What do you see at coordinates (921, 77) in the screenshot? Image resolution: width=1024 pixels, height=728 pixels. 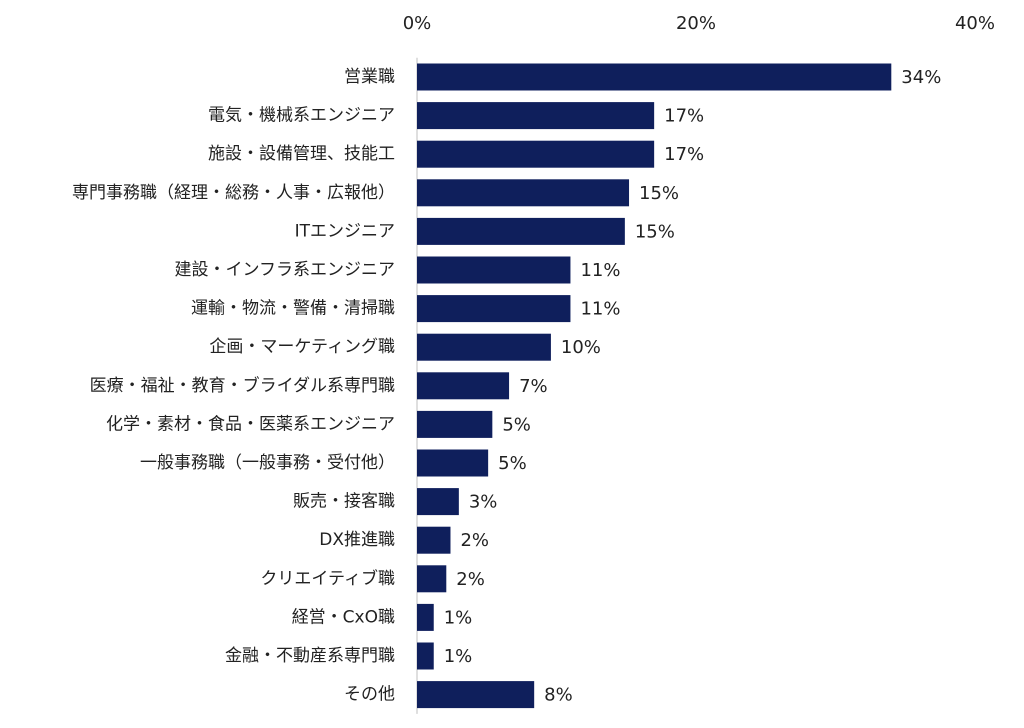 I see `data-label: 34%` at bounding box center [921, 77].